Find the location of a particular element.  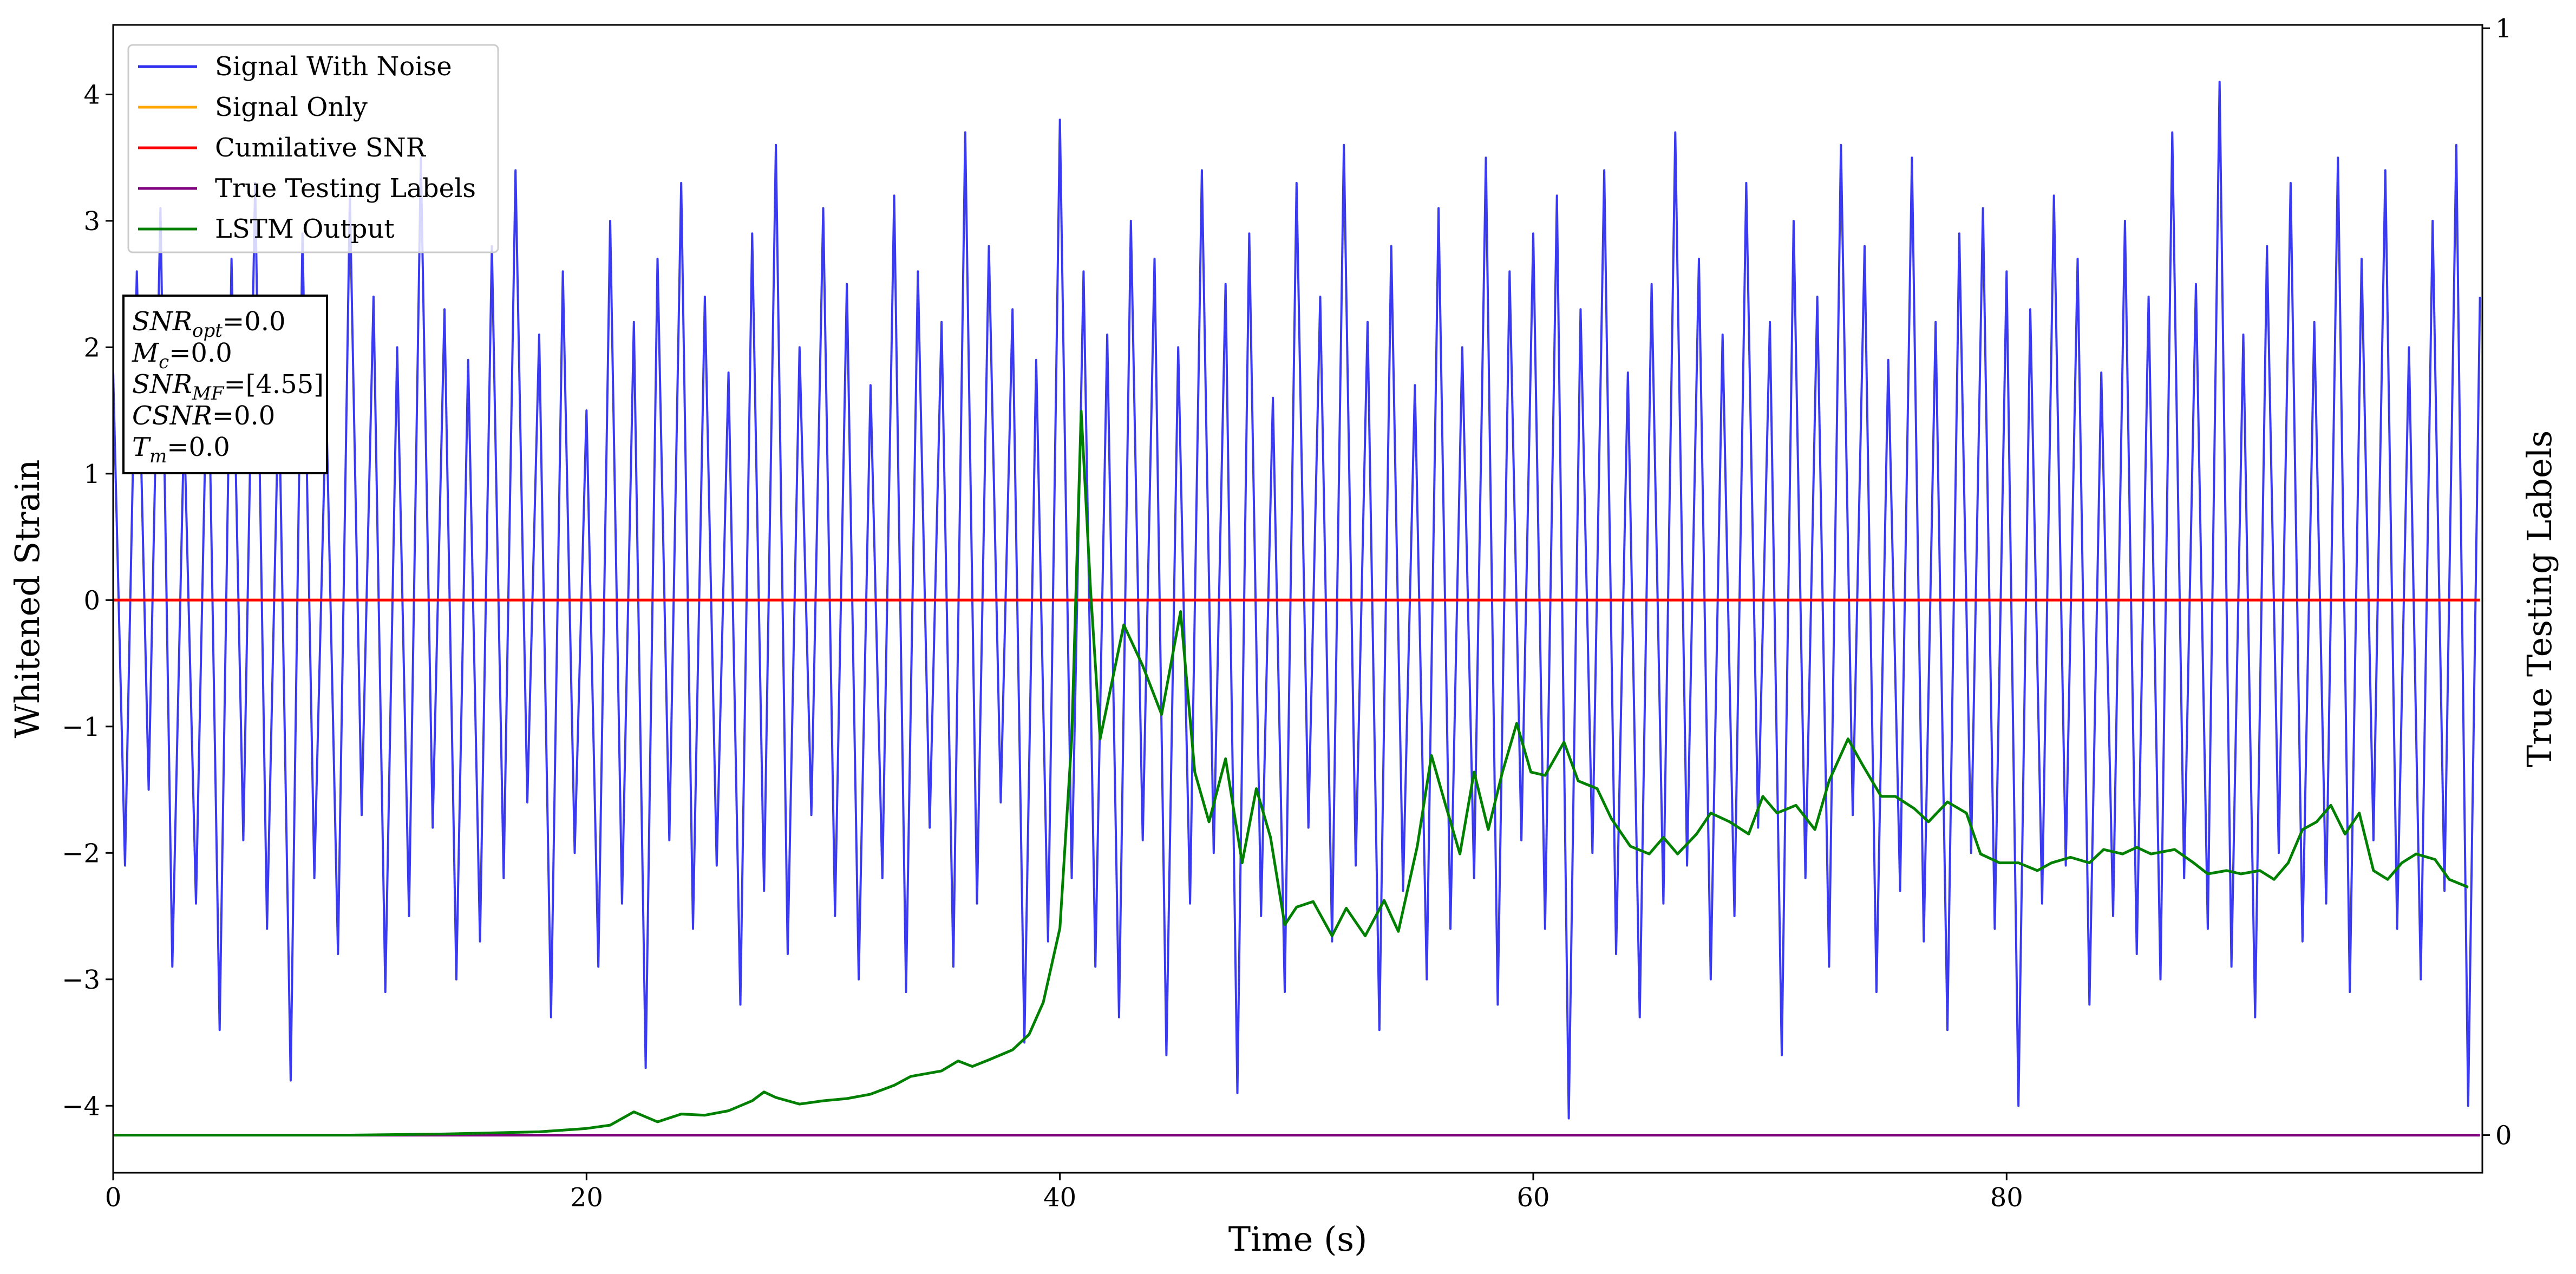

y2-tick-label: 1 is located at coordinates (2503, 29).